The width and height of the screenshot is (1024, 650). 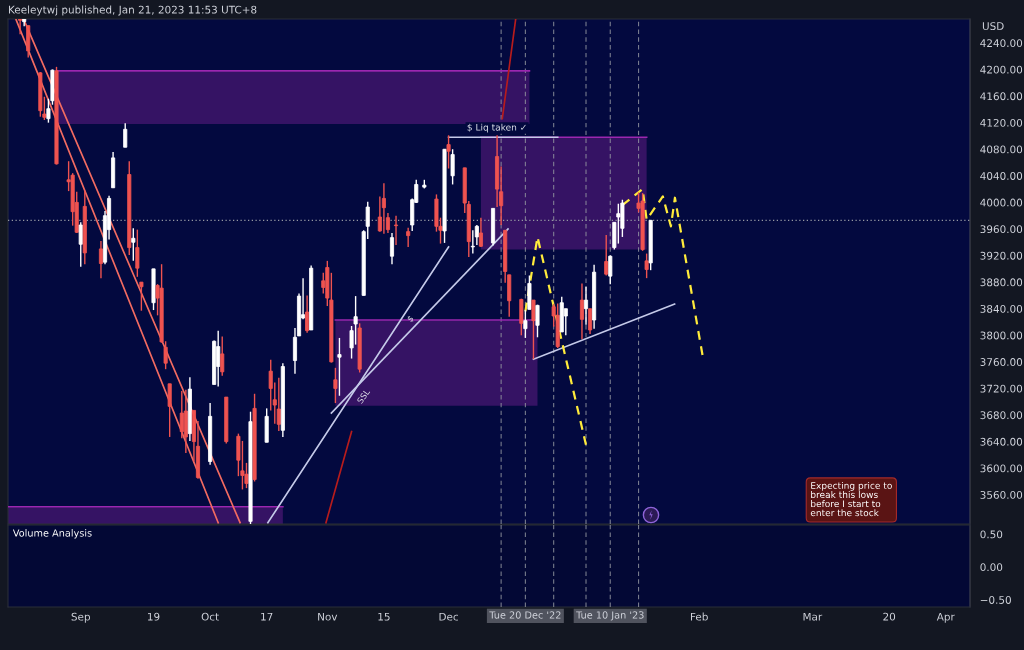 What do you see at coordinates (991, 567) in the screenshot?
I see `y-tick-label: 0.00` at bounding box center [991, 567].